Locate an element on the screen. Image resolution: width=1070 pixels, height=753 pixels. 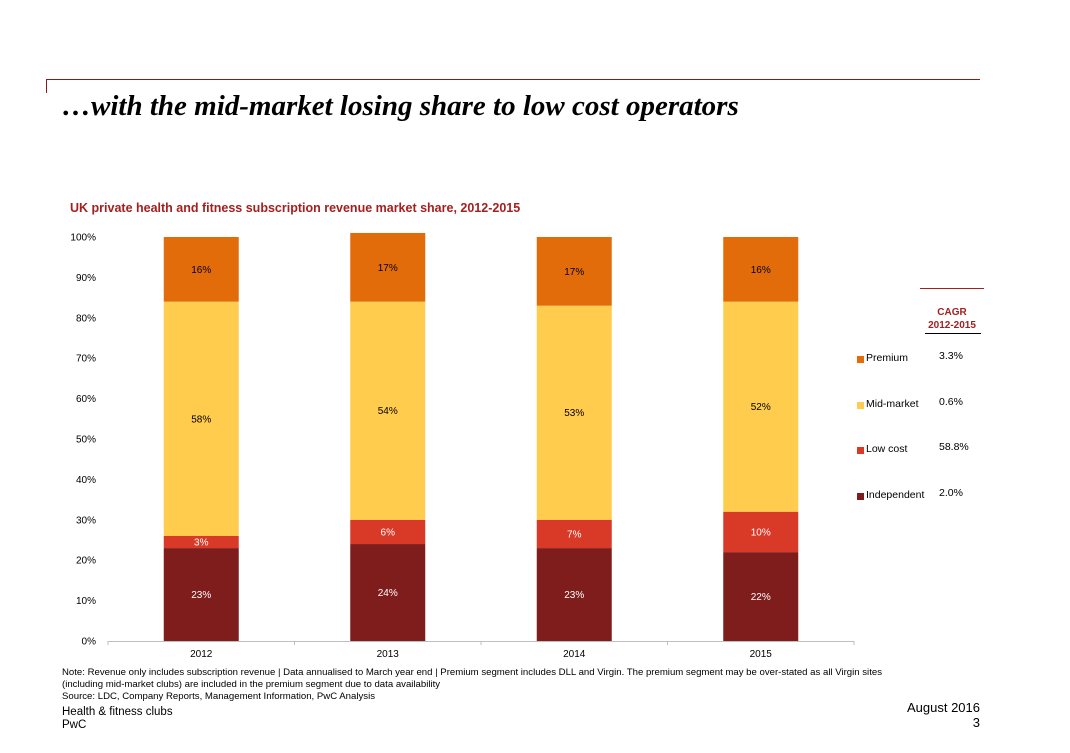
top-rule is located at coordinates (513, 79).